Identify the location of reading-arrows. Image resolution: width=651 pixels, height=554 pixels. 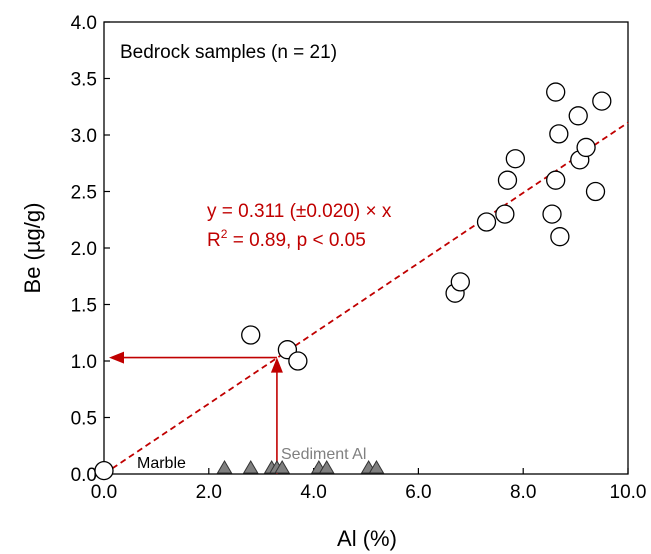
(196, 412).